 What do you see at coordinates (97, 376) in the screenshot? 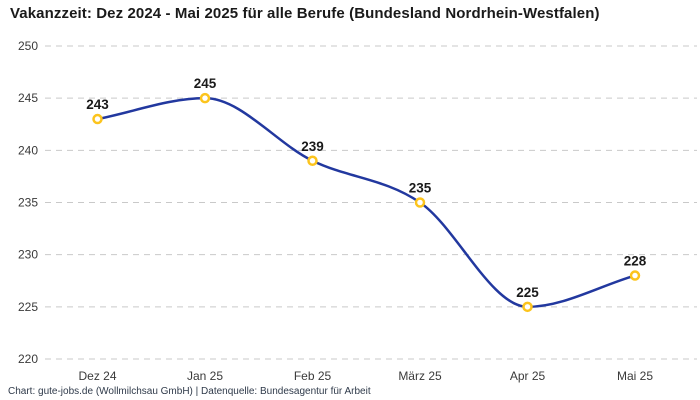
I see `x-axis-tick-label: Dez 24` at bounding box center [97, 376].